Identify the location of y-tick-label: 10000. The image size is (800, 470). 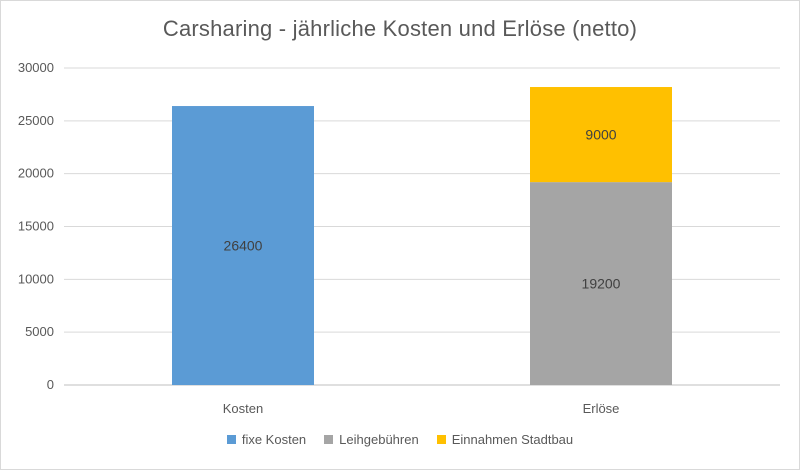
(36, 278).